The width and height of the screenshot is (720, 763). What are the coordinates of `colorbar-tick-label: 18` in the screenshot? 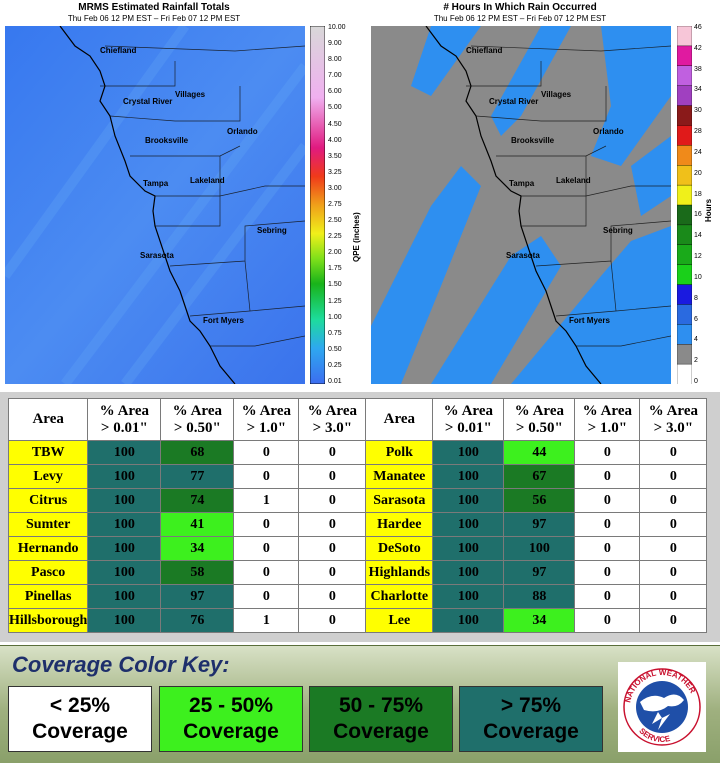 It's located at (698, 194).